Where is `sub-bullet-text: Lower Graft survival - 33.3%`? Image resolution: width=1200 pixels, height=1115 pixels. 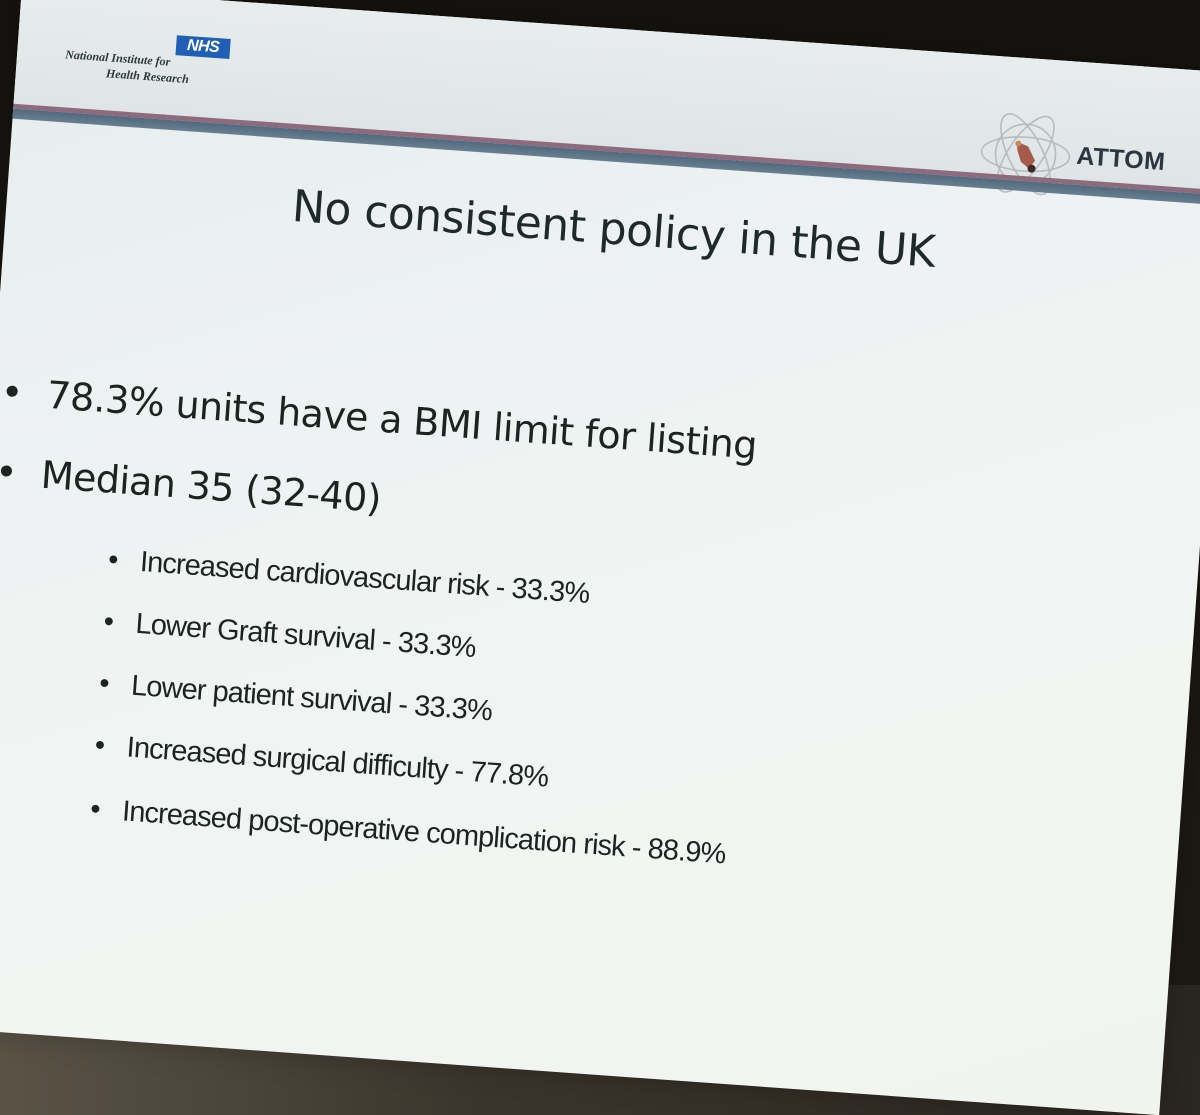 sub-bullet-text: Lower Graft survival - 33.3% is located at coordinates (305, 636).